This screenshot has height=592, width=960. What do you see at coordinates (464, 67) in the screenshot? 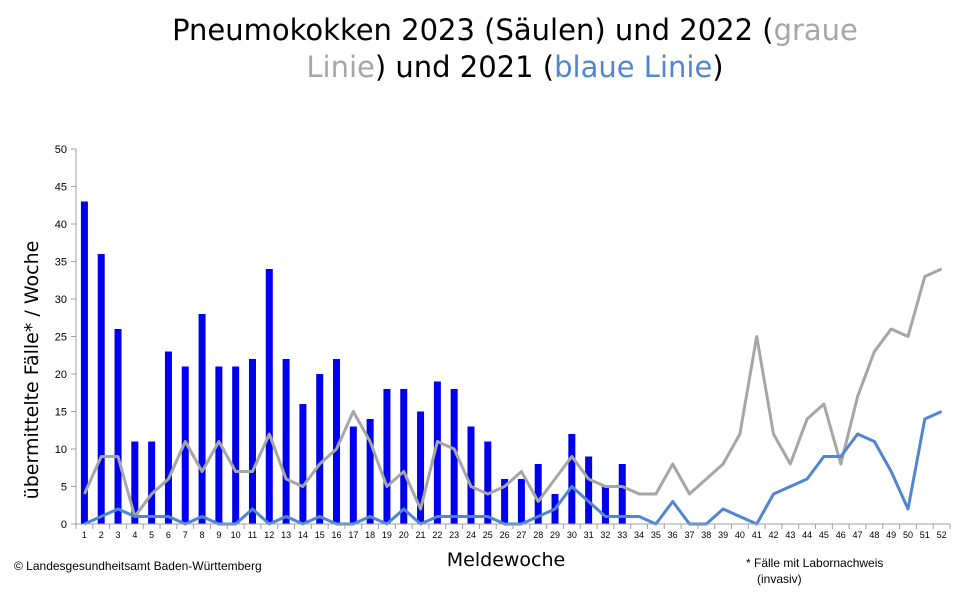
I see `title-part-2: ) und 2021 (` at bounding box center [464, 67].